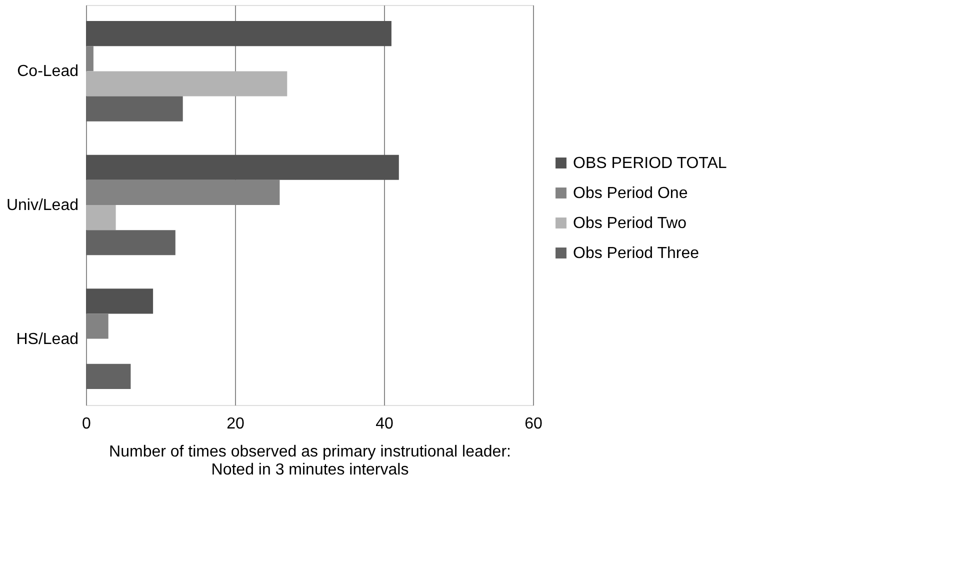 The image size is (963, 584). I want to click on legend-label: Obs Period One, so click(630, 193).